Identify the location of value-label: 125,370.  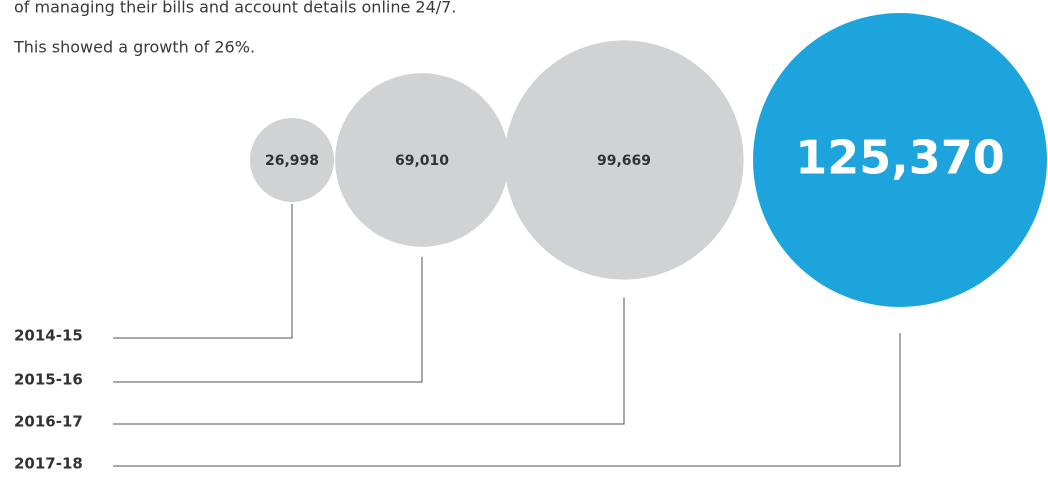
(900, 158).